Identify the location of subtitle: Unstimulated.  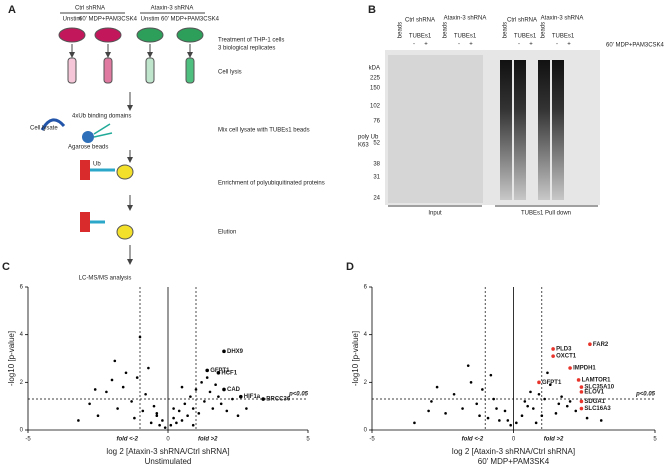
(168, 461).